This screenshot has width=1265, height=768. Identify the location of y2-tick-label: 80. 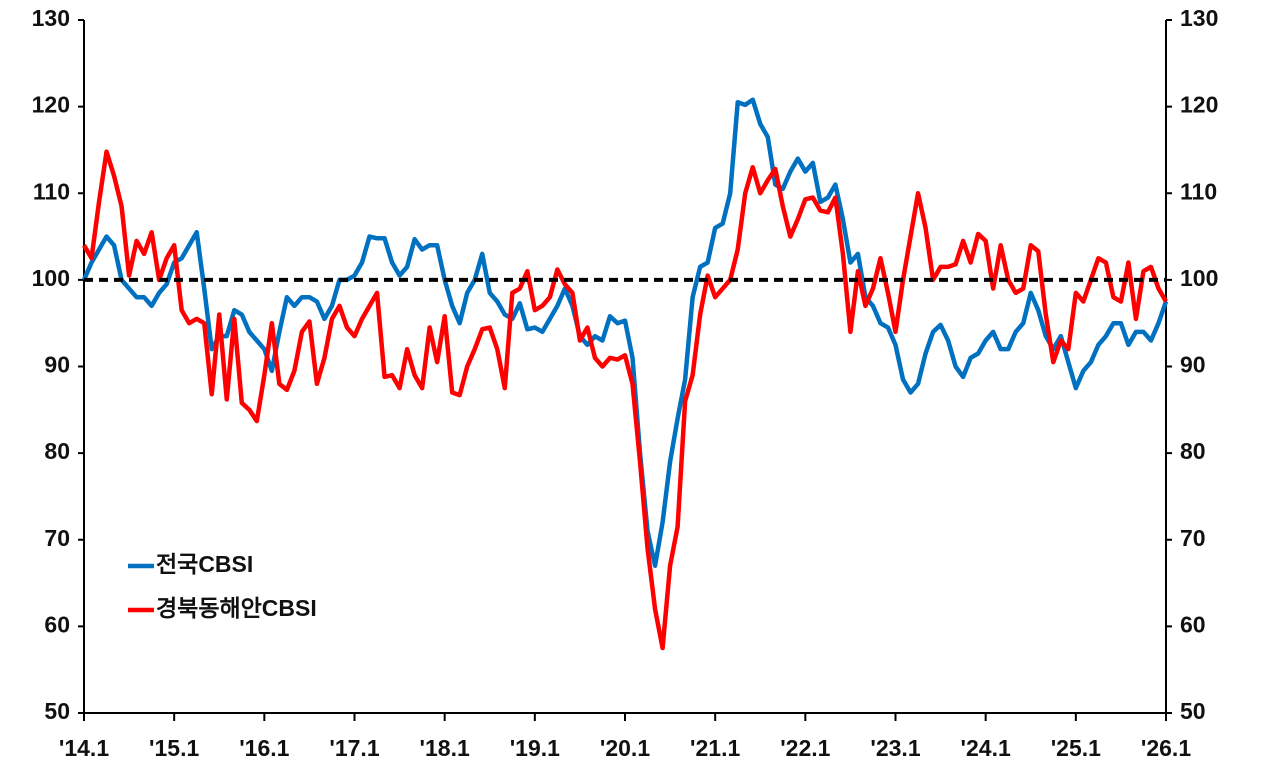
(1193, 451).